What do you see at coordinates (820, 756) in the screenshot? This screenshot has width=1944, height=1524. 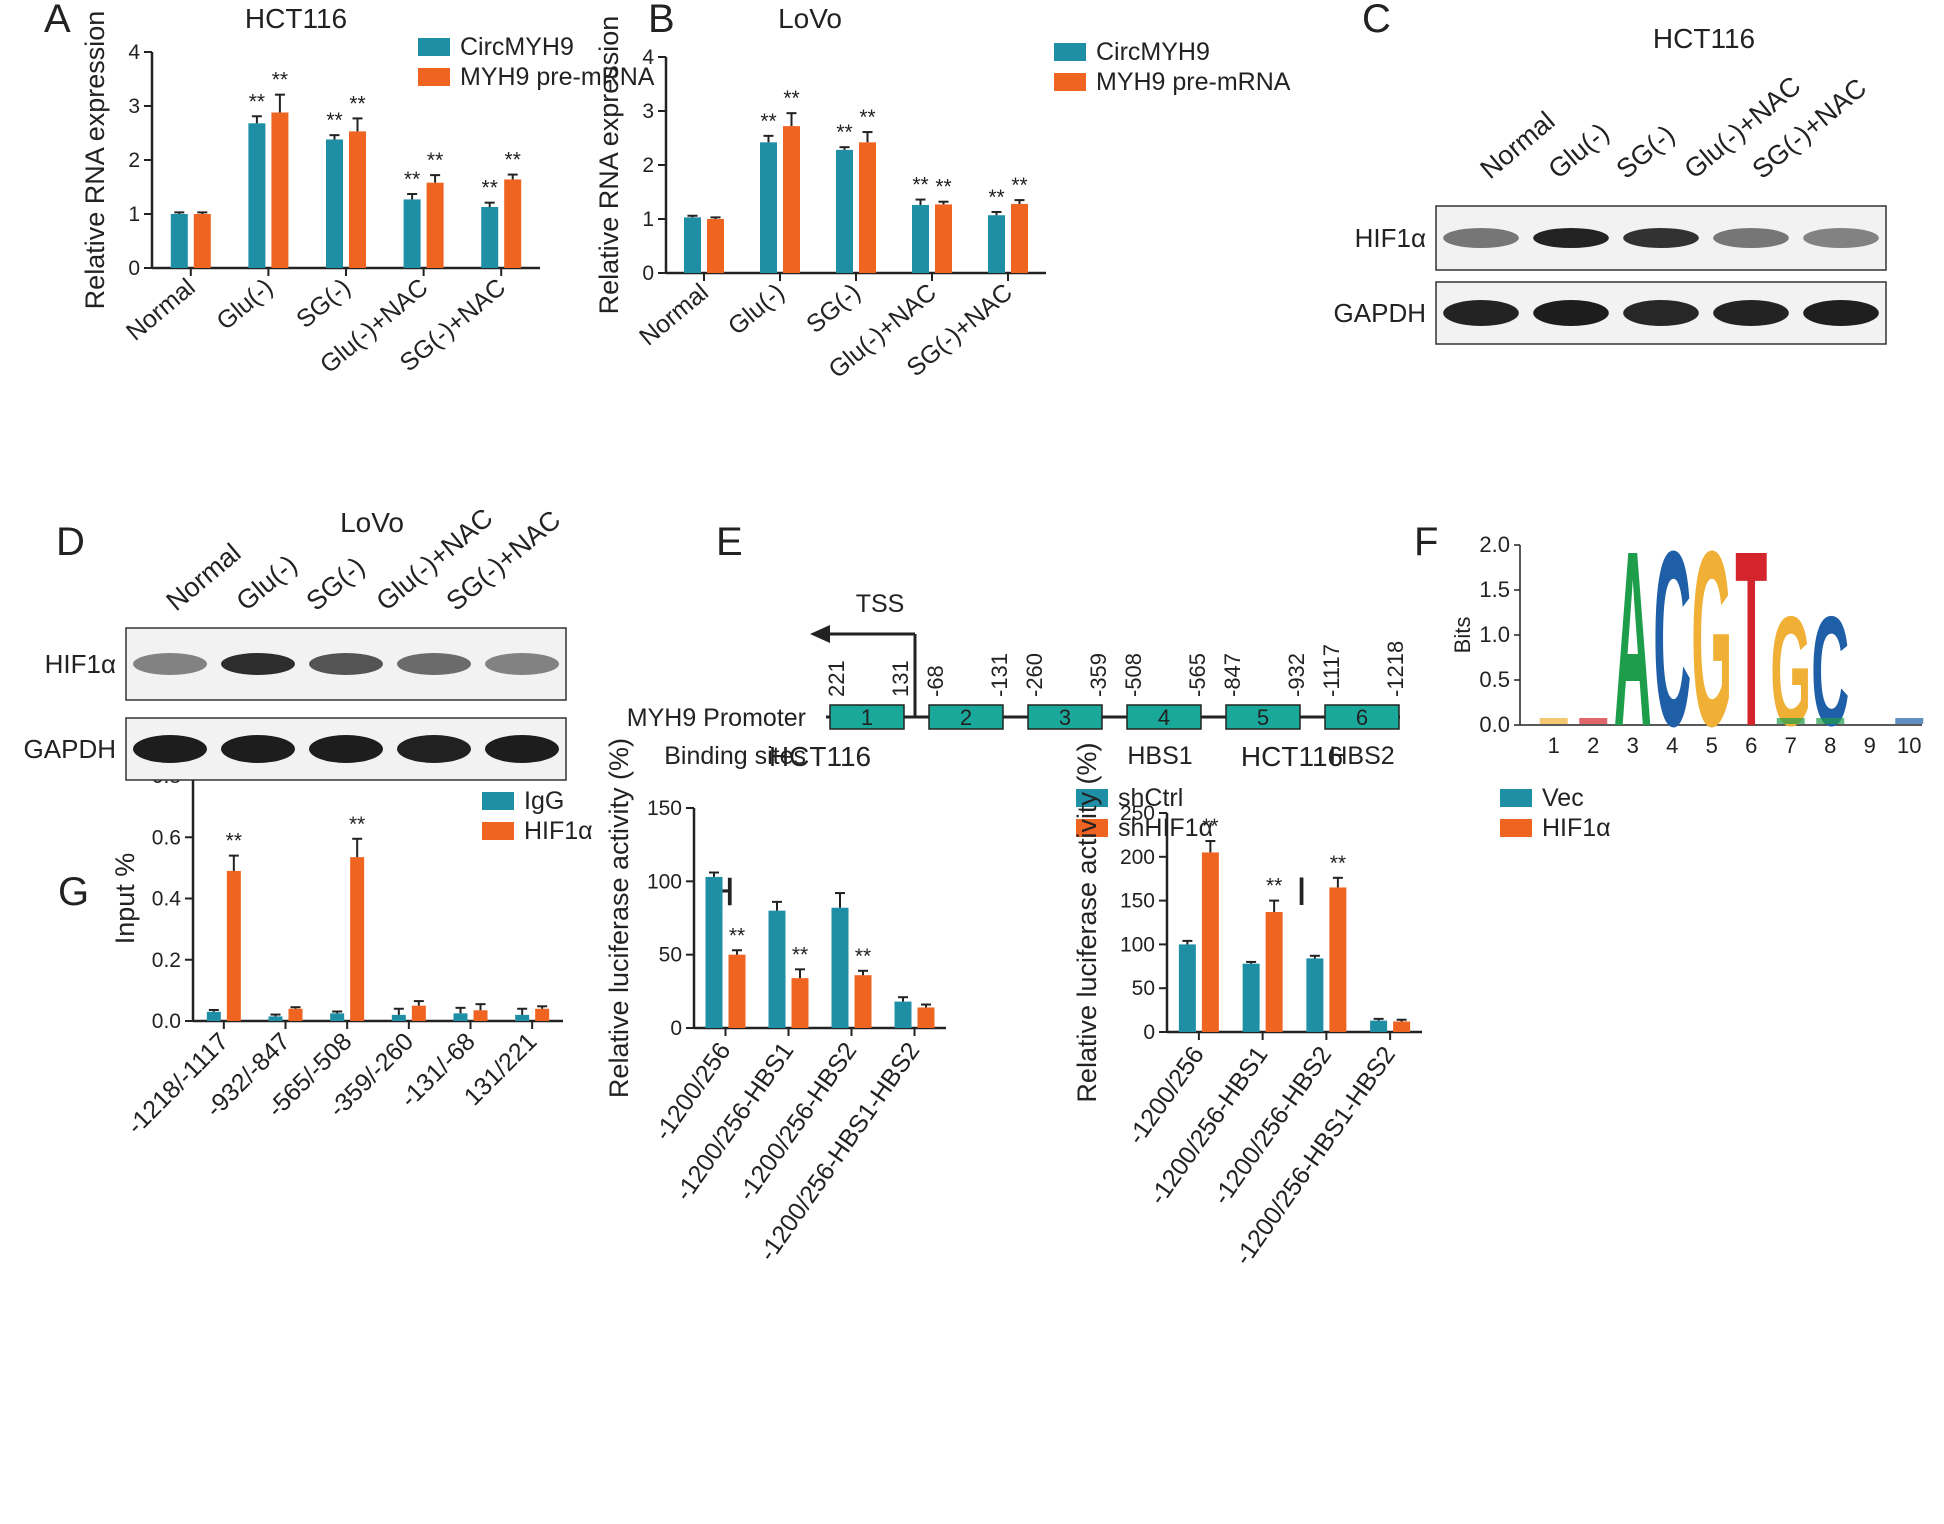 I see `chart-title: HCT116` at bounding box center [820, 756].